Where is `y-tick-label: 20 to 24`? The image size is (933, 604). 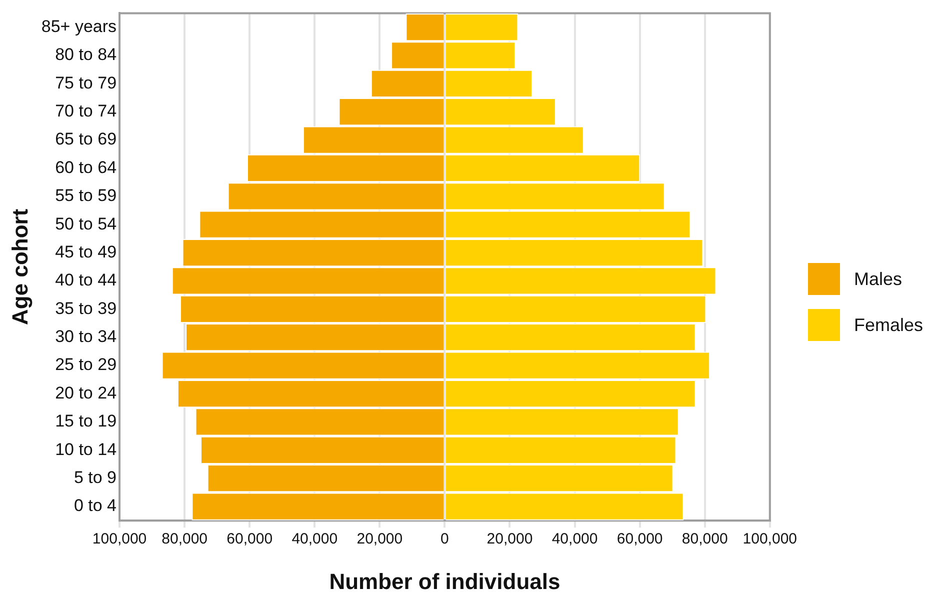
y-tick-label: 20 to 24 is located at coordinates (86, 392).